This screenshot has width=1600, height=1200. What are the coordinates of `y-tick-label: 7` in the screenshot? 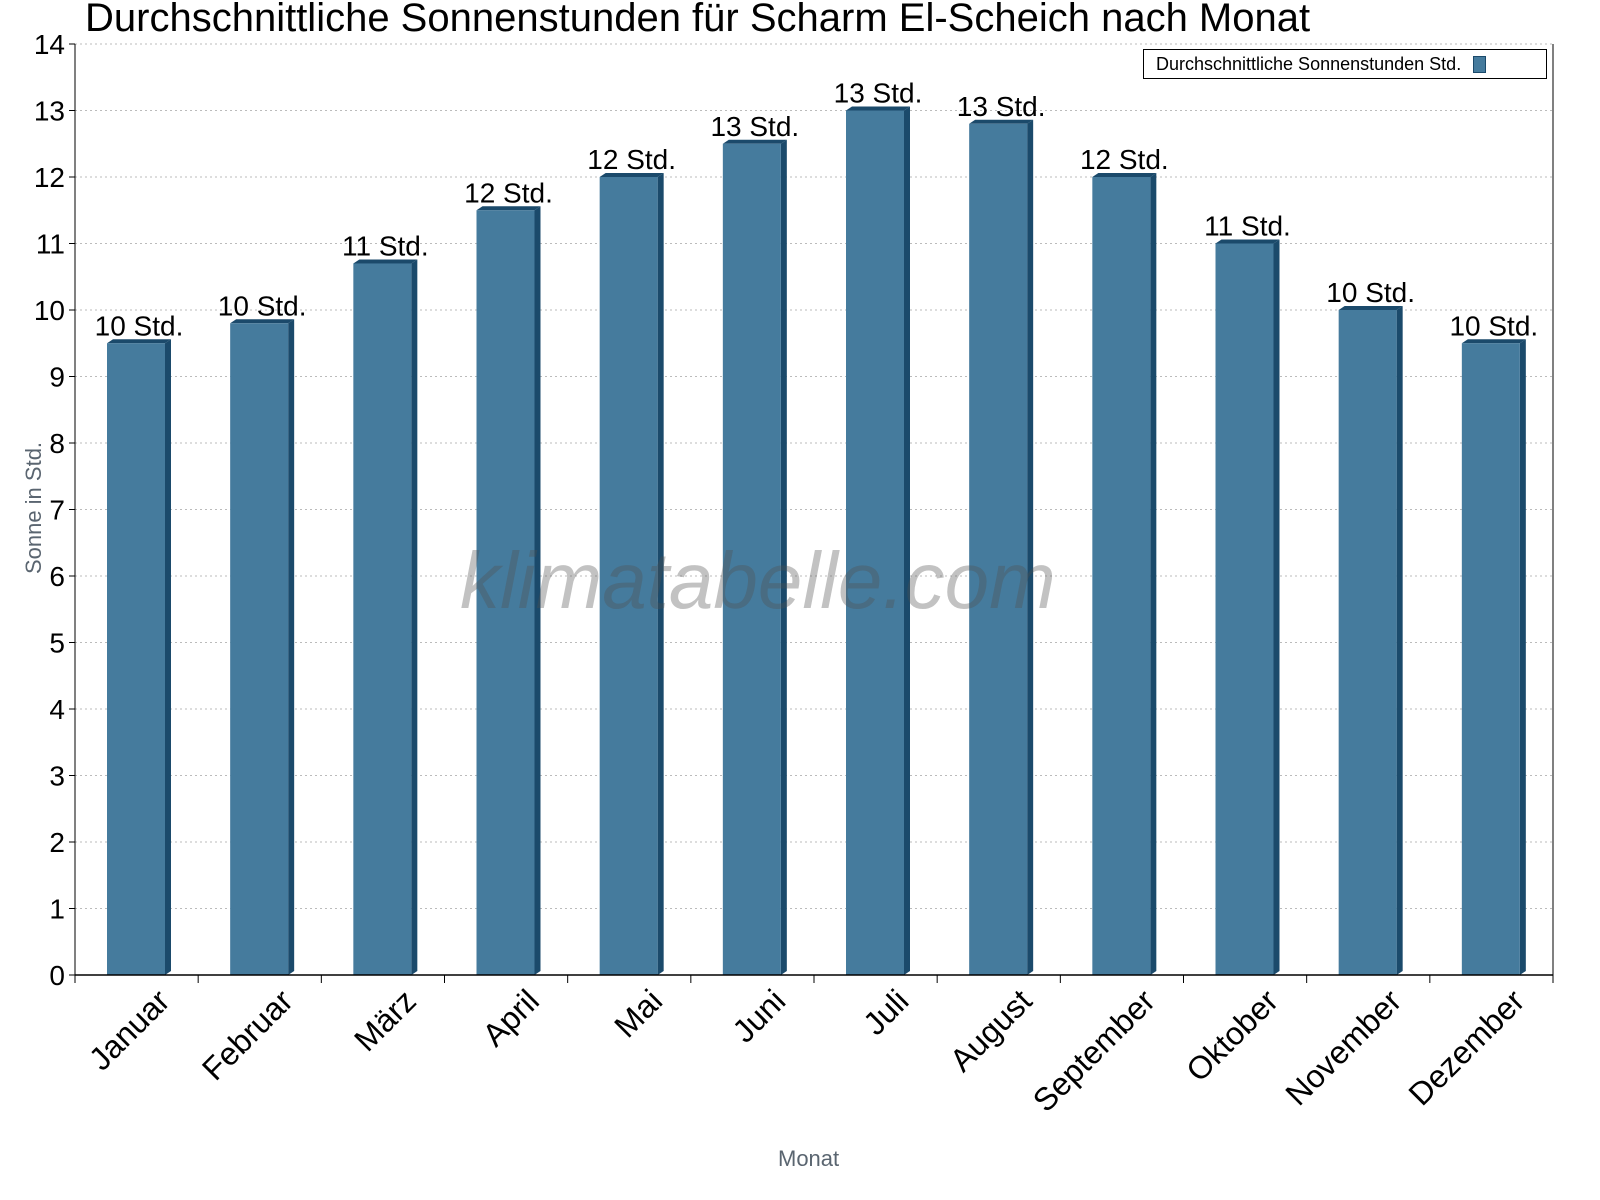 It's located at (57, 510).